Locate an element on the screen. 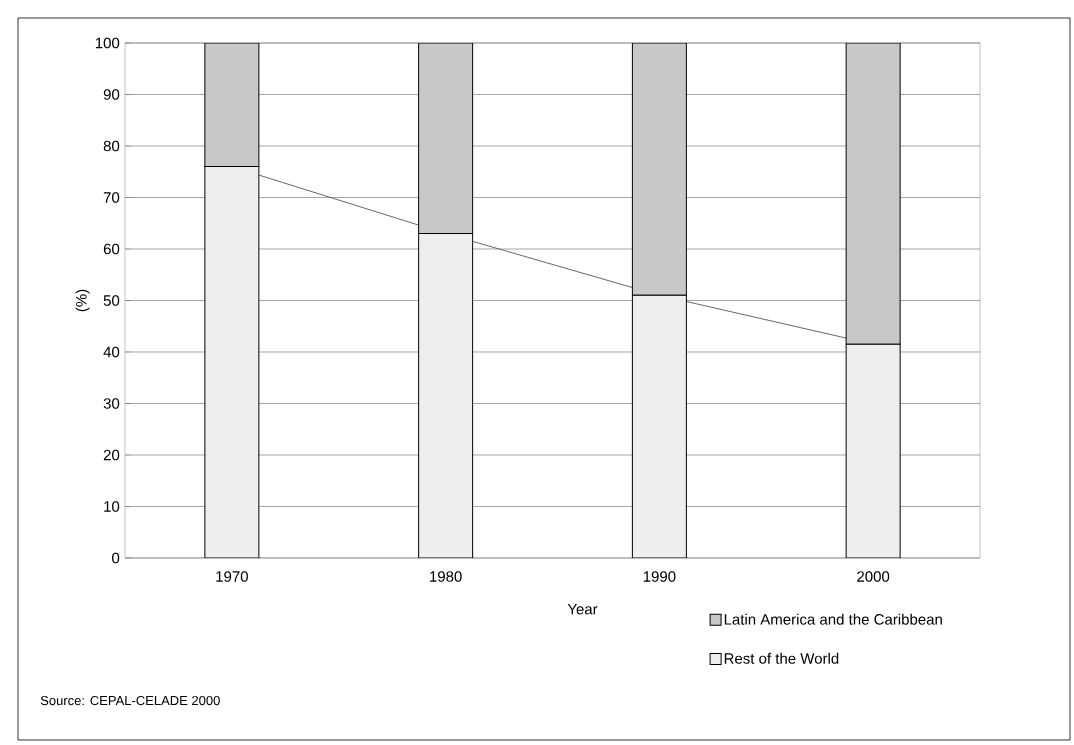  x-tick-label: 1980 is located at coordinates (446, 576).